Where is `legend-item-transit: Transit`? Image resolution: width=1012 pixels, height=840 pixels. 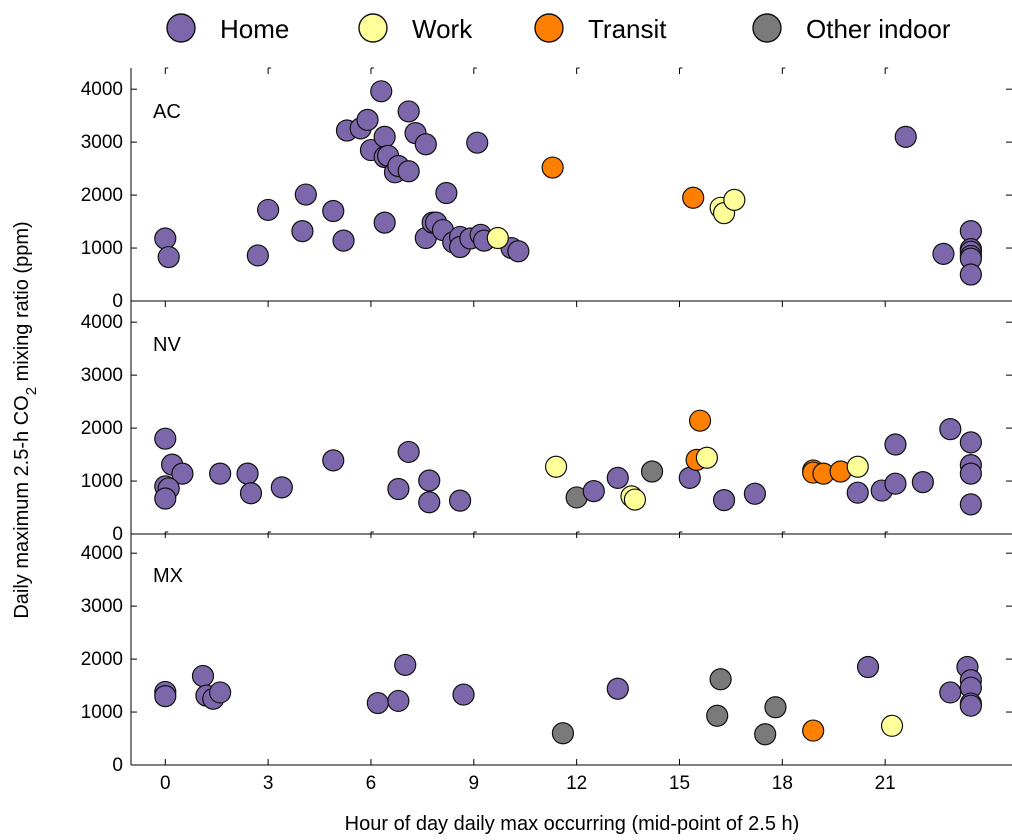
legend-item-transit: Transit is located at coordinates (600, 28).